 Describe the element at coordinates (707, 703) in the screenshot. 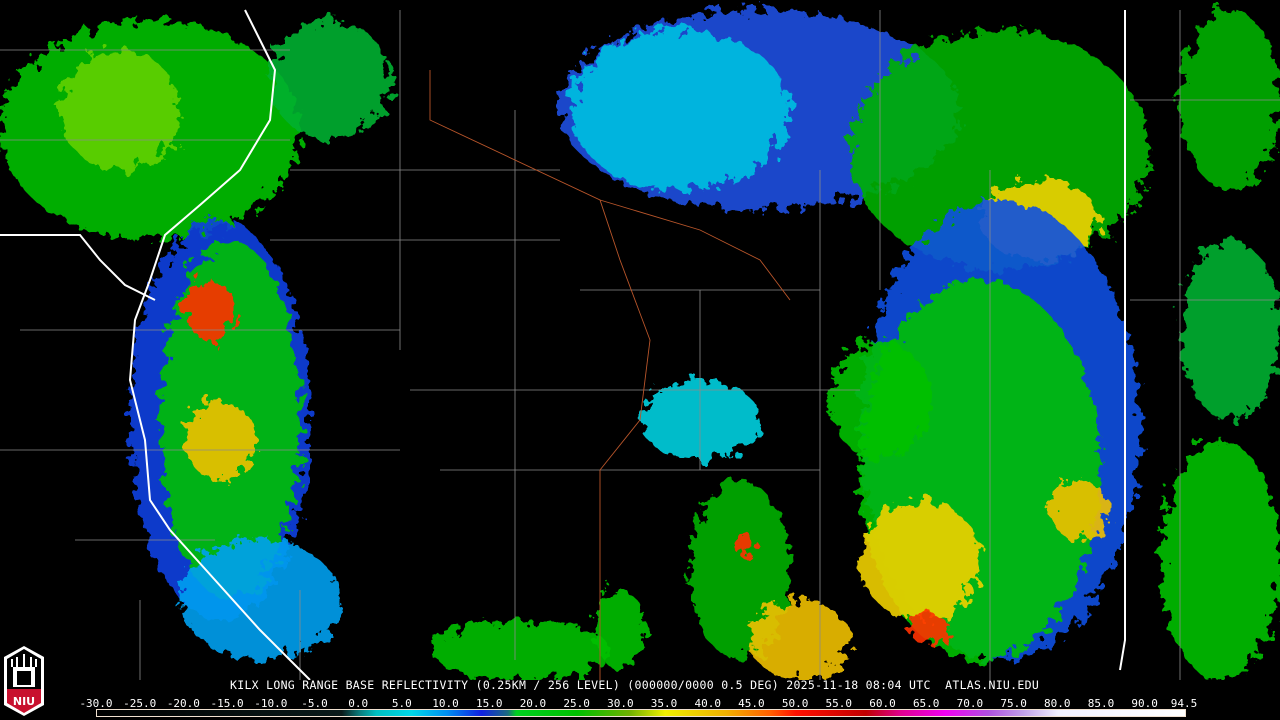

I see `colorbar-tick-label: 40.0` at that location.